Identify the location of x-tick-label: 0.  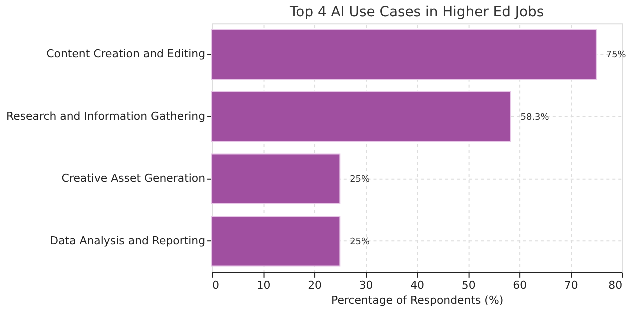
(216, 285).